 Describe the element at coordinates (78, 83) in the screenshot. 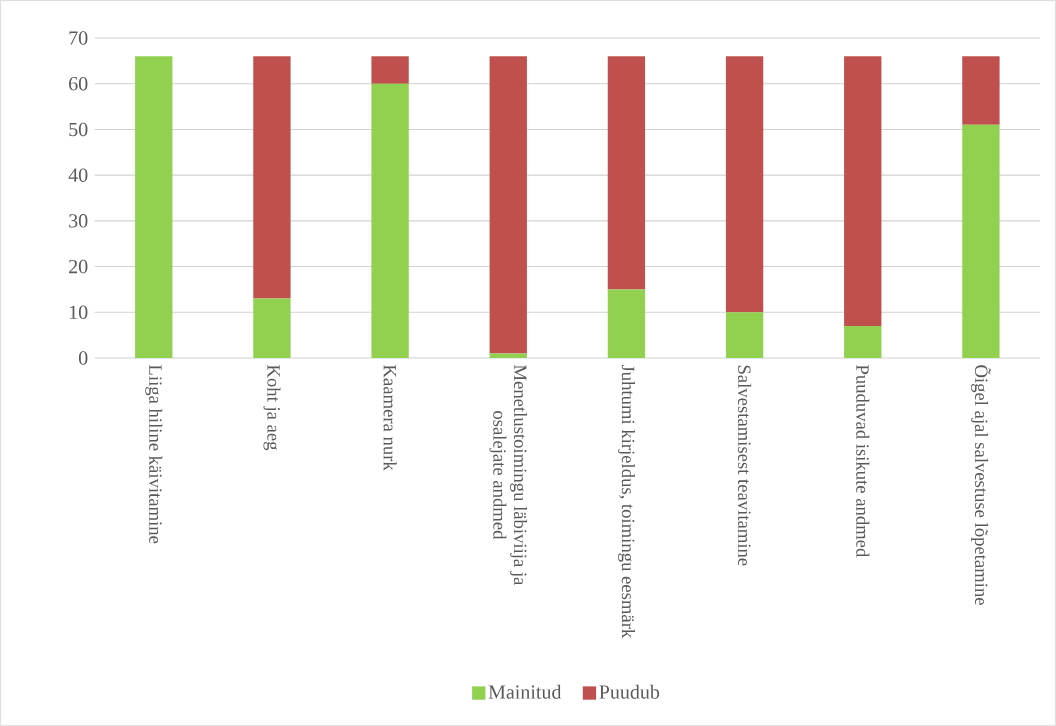

I see `y-tick-label: 60` at that location.